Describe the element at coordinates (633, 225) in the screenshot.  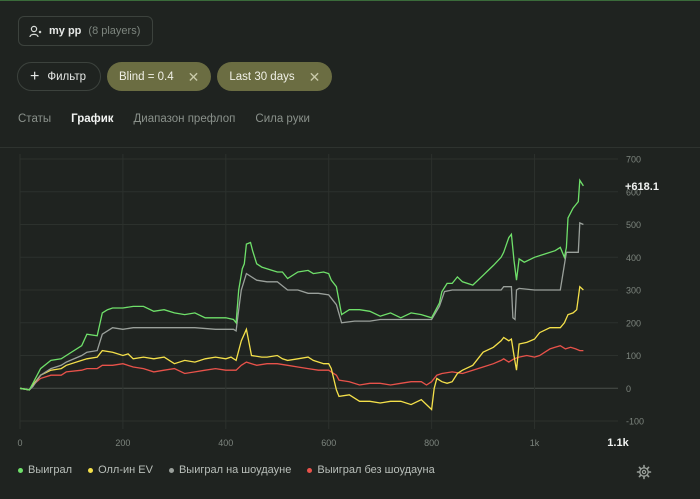
I see `y-tick-label: 500` at that location.